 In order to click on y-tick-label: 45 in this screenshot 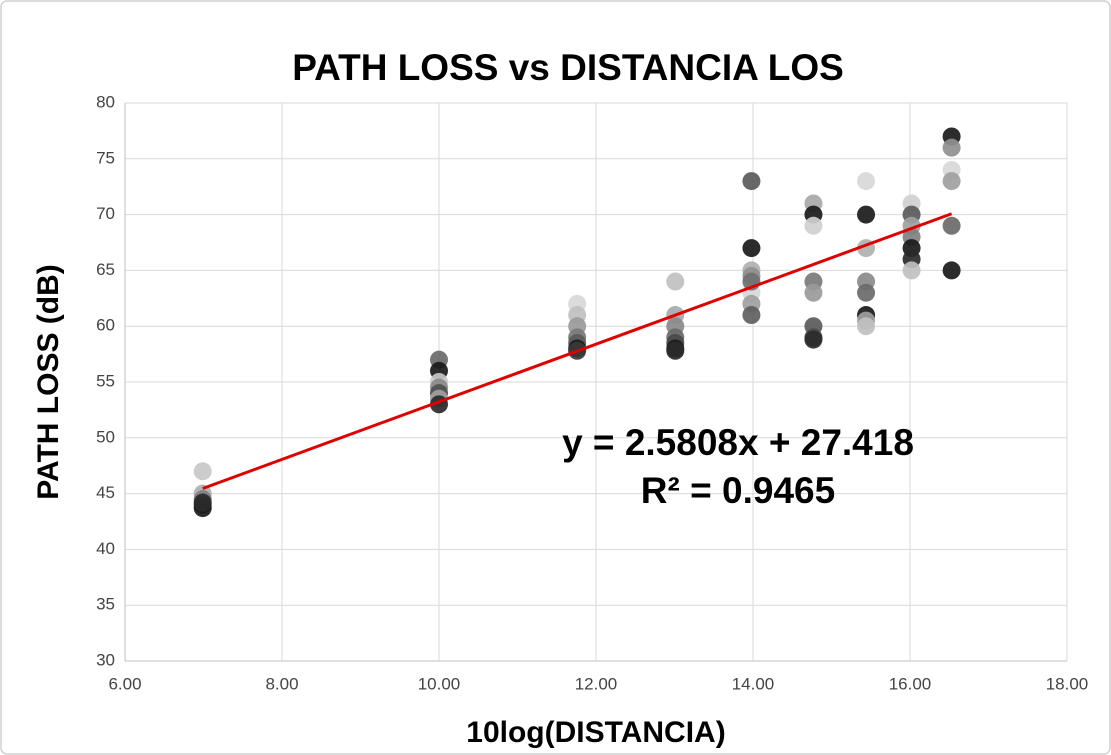, I will do `click(105, 492)`.